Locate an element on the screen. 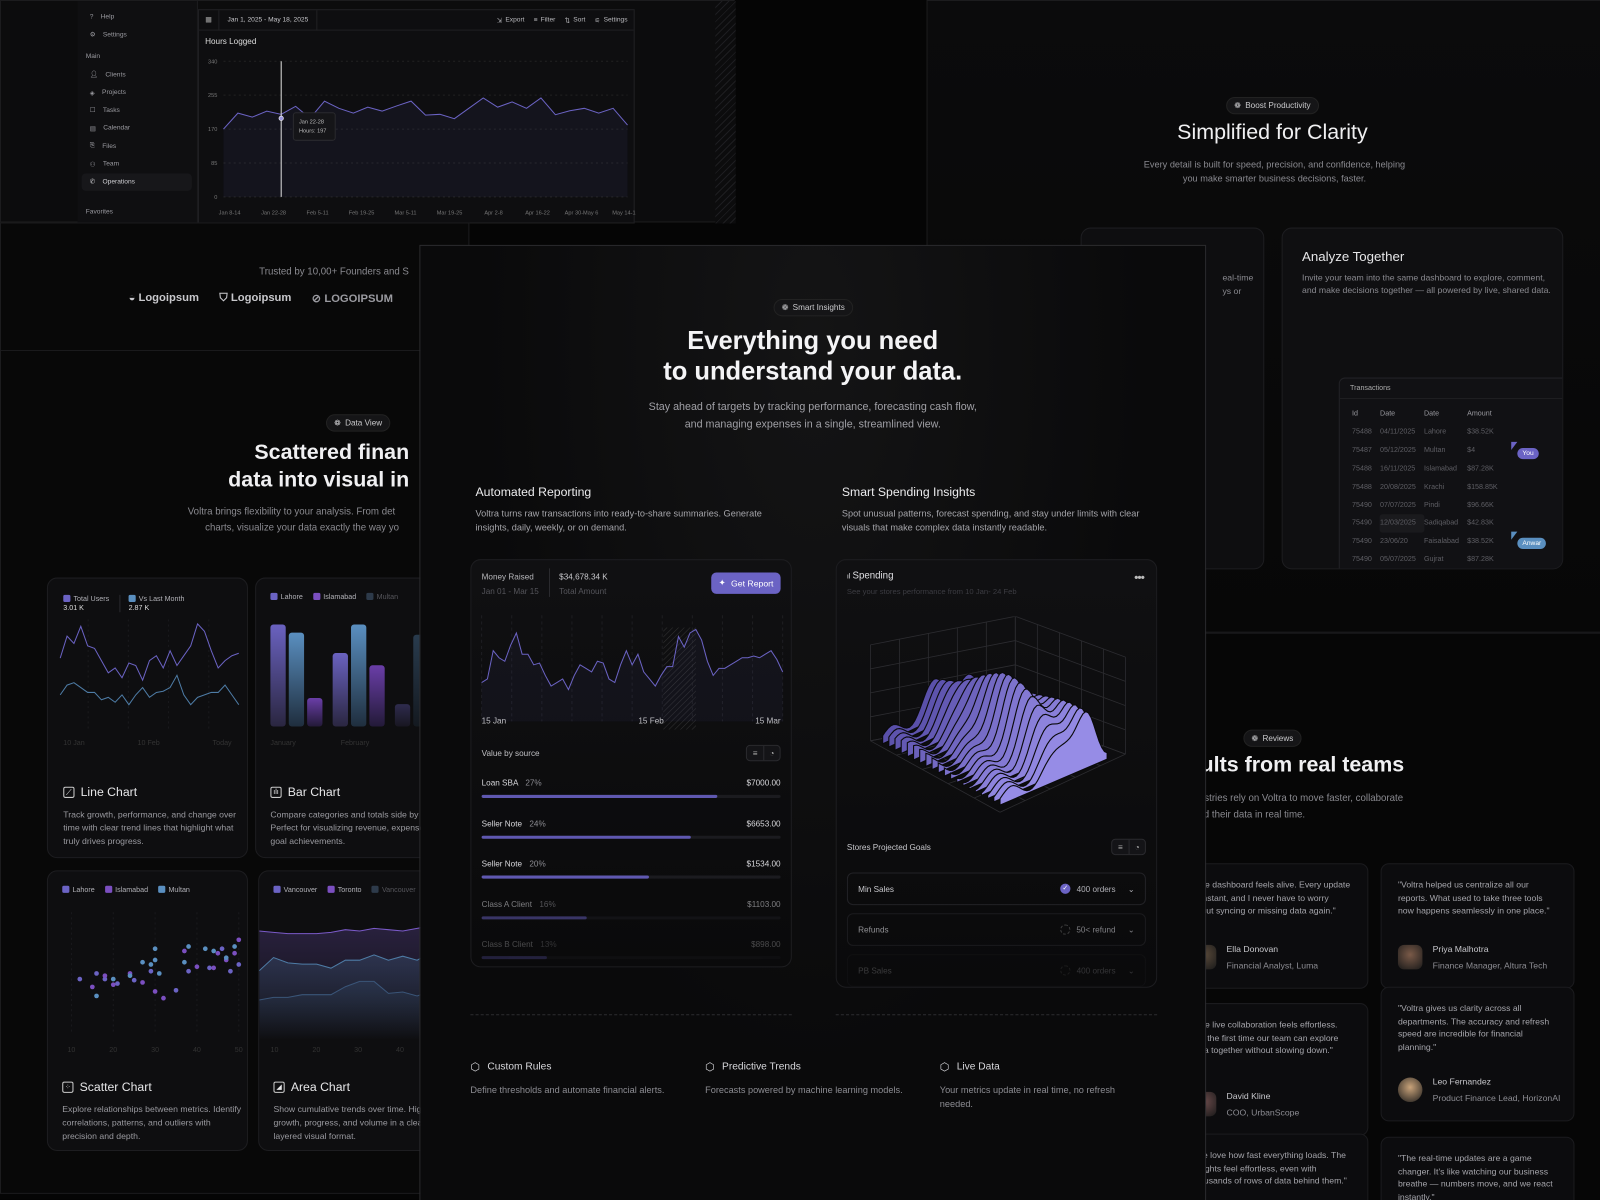  sidebar-item-settings: ⚙ Settings is located at coordinates (108, 35).